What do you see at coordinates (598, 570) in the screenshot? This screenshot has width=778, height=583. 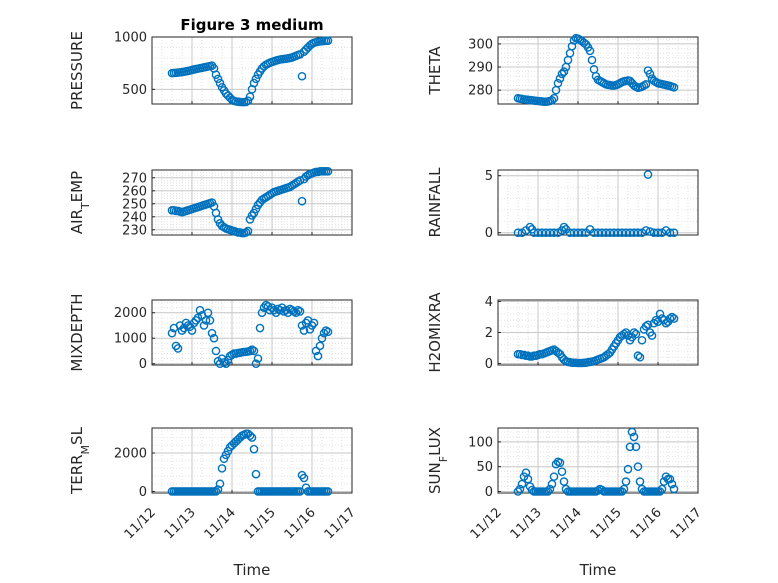 I see `x-axis-label: Time` at bounding box center [598, 570].